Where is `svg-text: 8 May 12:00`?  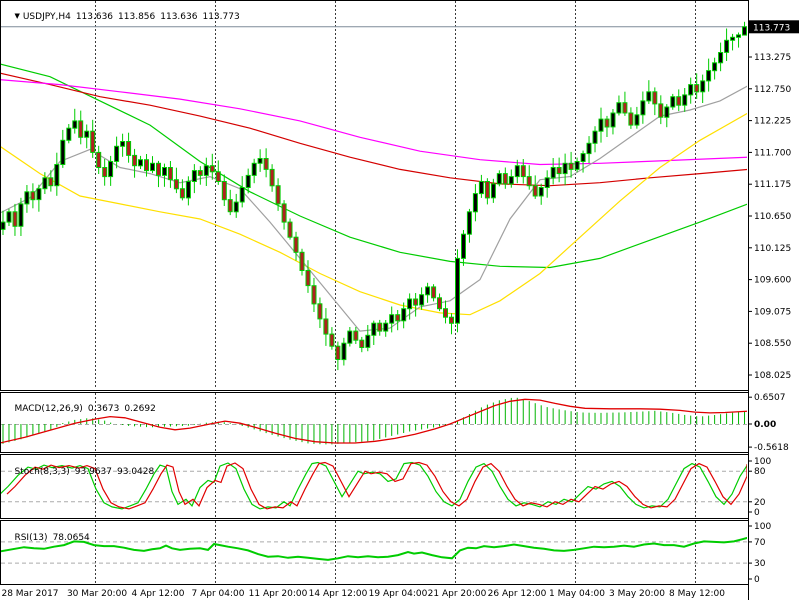 svg-text: 8 May 12:00 is located at coordinates (697, 594).